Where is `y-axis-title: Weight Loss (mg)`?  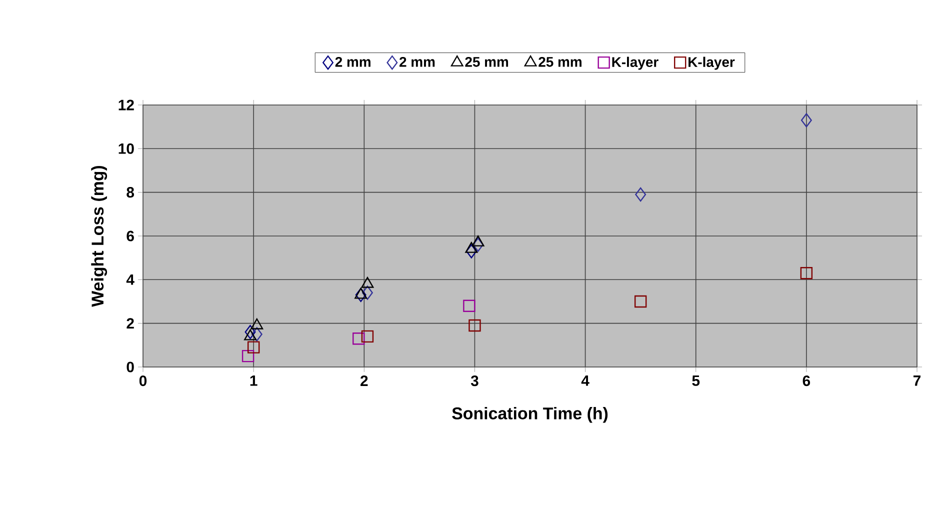
y-axis-title: Weight Loss (mg) is located at coordinates (99, 236).